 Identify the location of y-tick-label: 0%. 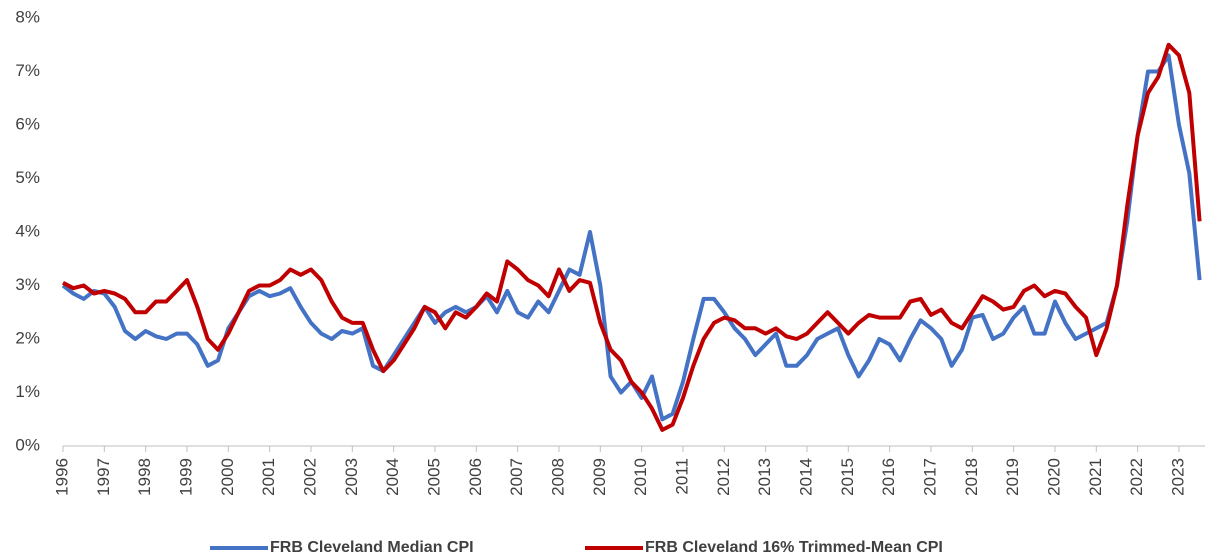
(27, 444).